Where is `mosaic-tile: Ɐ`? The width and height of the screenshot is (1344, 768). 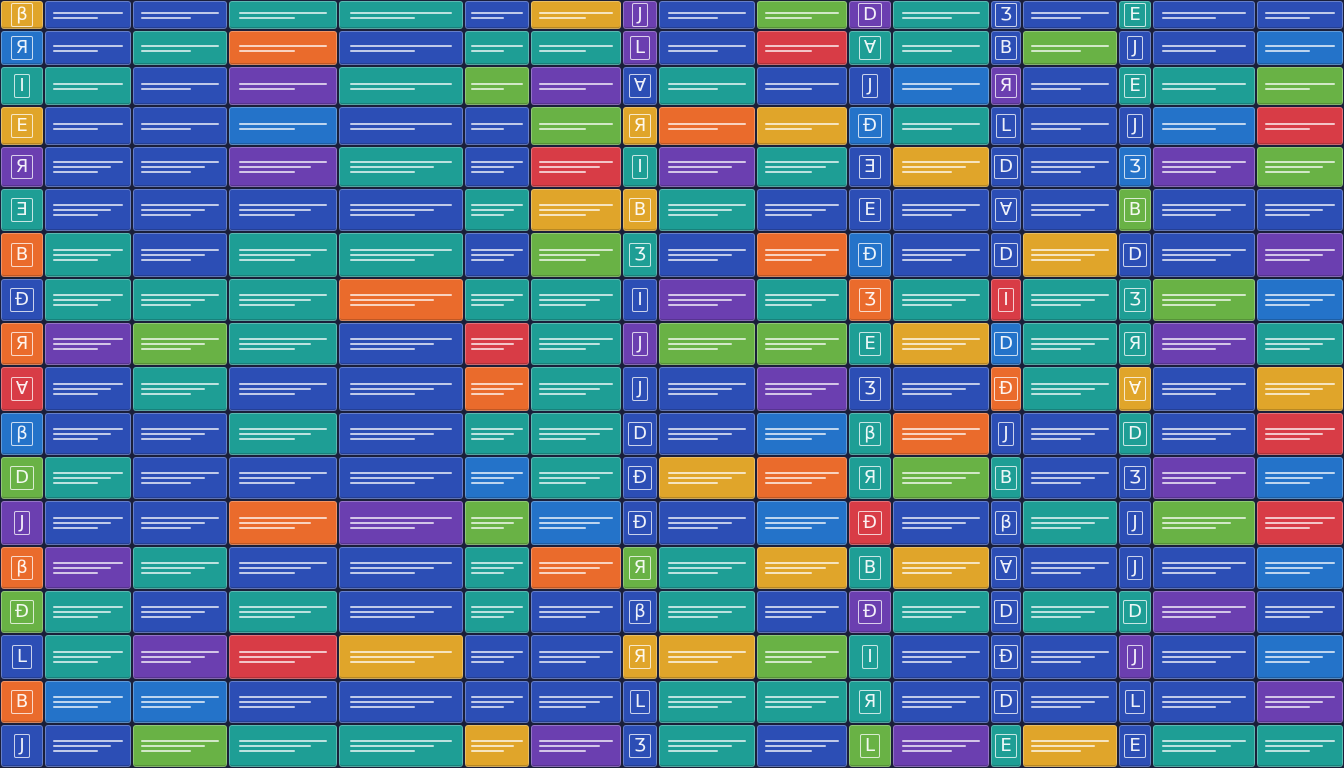
mosaic-tile: Ɐ is located at coordinates (640, 86).